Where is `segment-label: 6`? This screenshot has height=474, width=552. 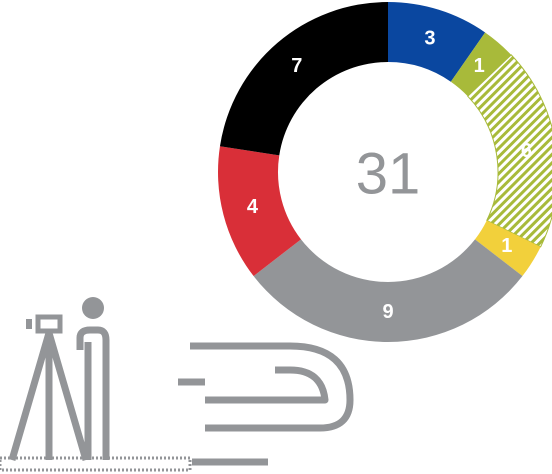 segment-label: 6 is located at coordinates (526, 151).